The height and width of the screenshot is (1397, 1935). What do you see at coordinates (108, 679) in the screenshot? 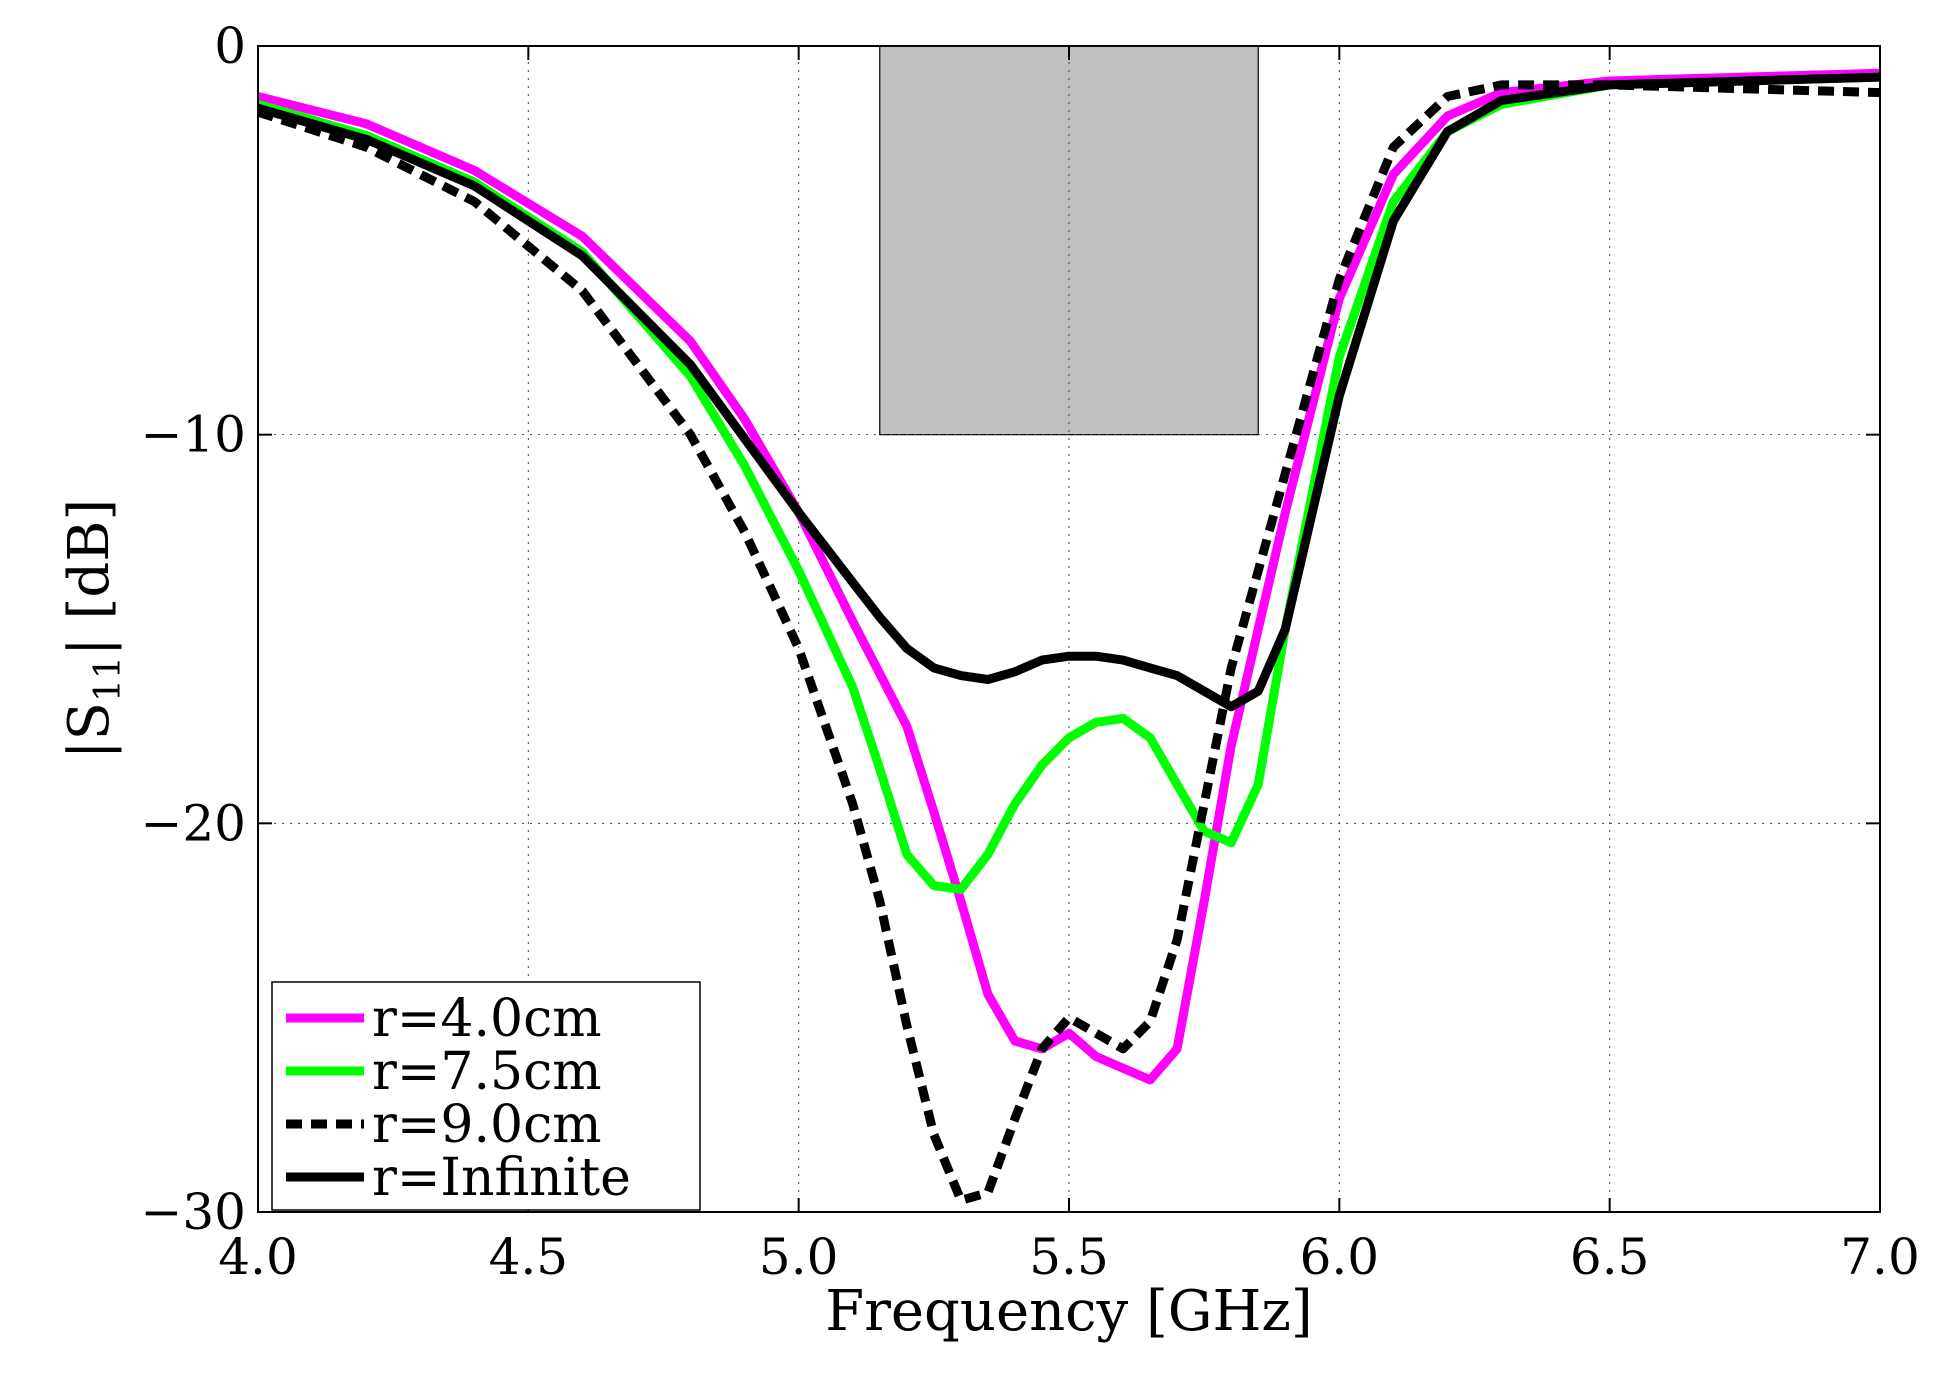
I see `y-axis-title-subscript: 11` at bounding box center [108, 679].